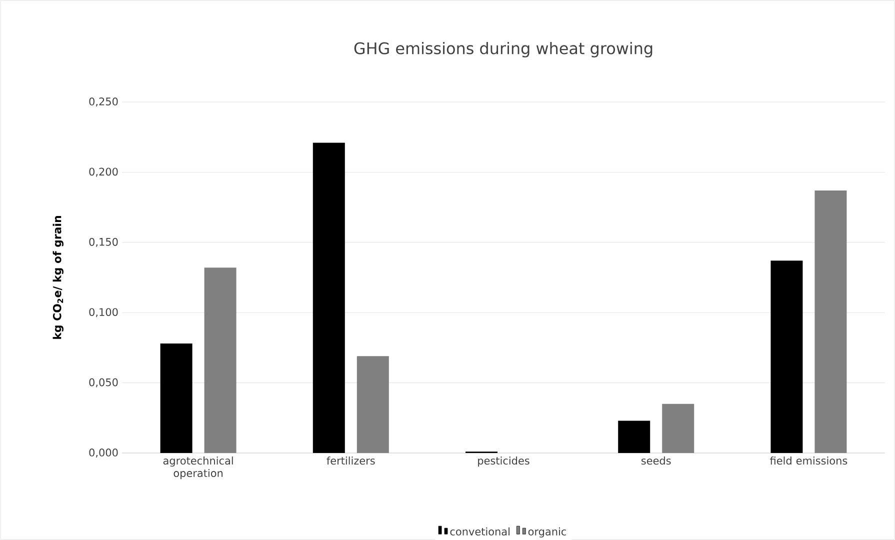  I want to click on legend-label: convetional, so click(480, 531).